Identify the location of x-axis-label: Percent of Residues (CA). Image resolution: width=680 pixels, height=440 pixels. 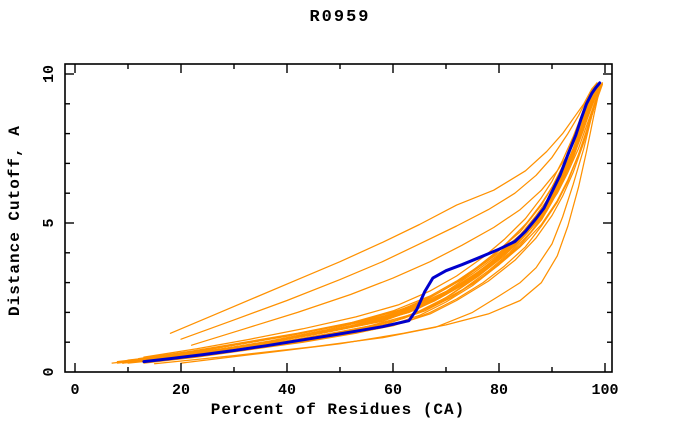
(338, 410).